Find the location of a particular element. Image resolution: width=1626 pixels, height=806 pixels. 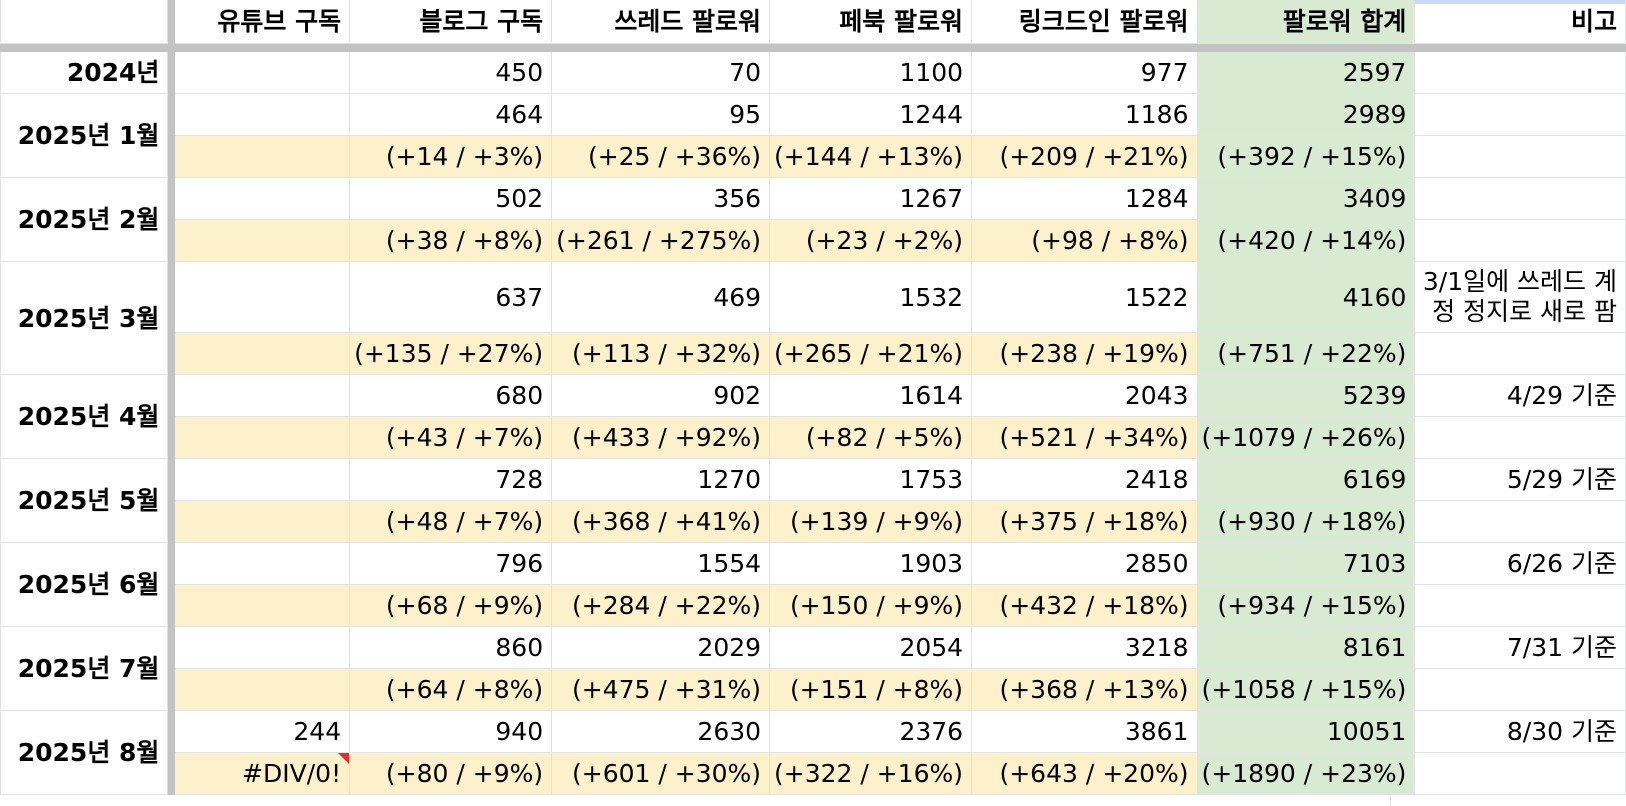

row-label: 2025년 8월 is located at coordinates (84, 752).